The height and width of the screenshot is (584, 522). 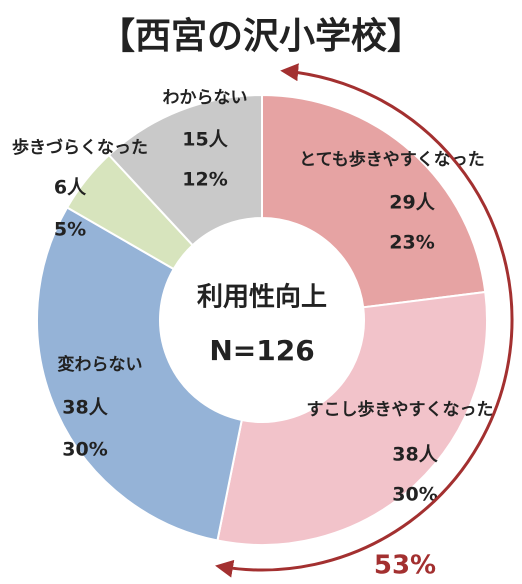 I want to click on annotation: 53%, so click(x=405, y=566).